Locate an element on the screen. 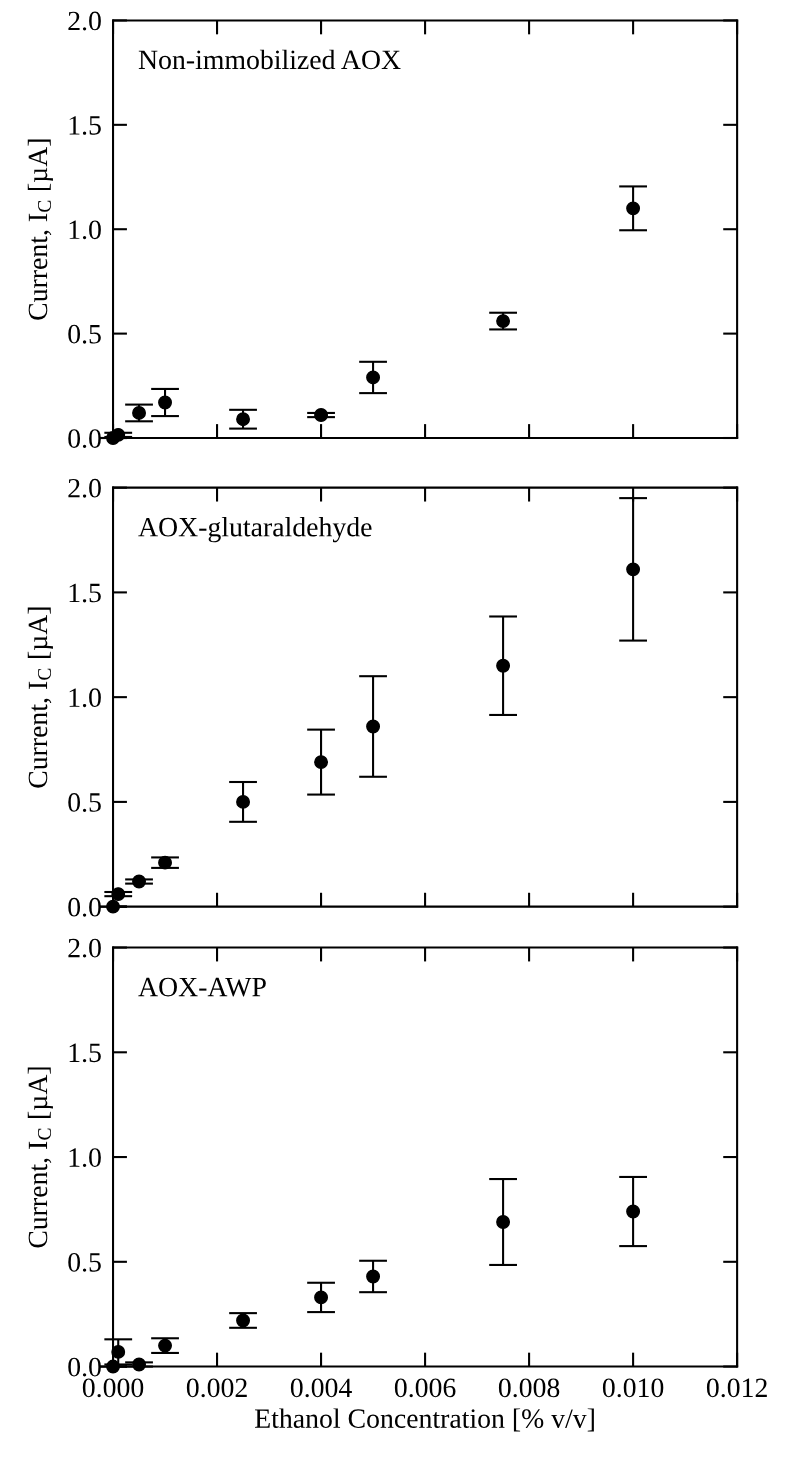 Image resolution: width=785 pixels, height=1460 pixels. x-tick-label: 0.002 is located at coordinates (216, 1388).